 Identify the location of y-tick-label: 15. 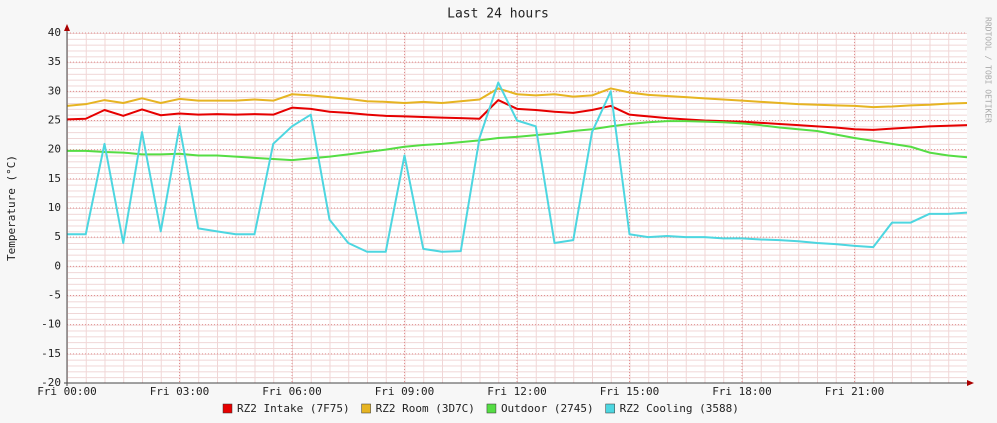
(54, 178).